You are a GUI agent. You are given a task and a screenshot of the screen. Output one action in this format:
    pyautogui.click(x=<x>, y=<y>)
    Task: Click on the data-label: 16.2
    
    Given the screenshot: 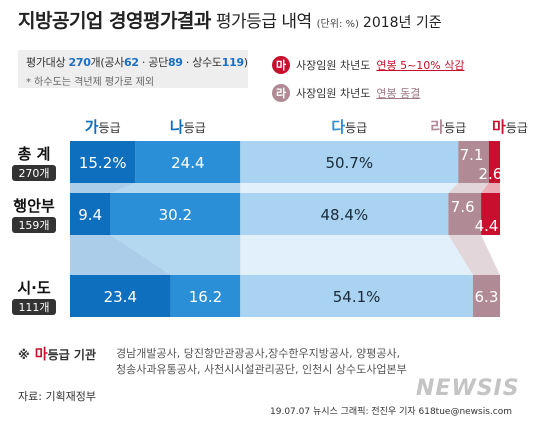 What is the action you would take?
    pyautogui.click(x=205, y=297)
    